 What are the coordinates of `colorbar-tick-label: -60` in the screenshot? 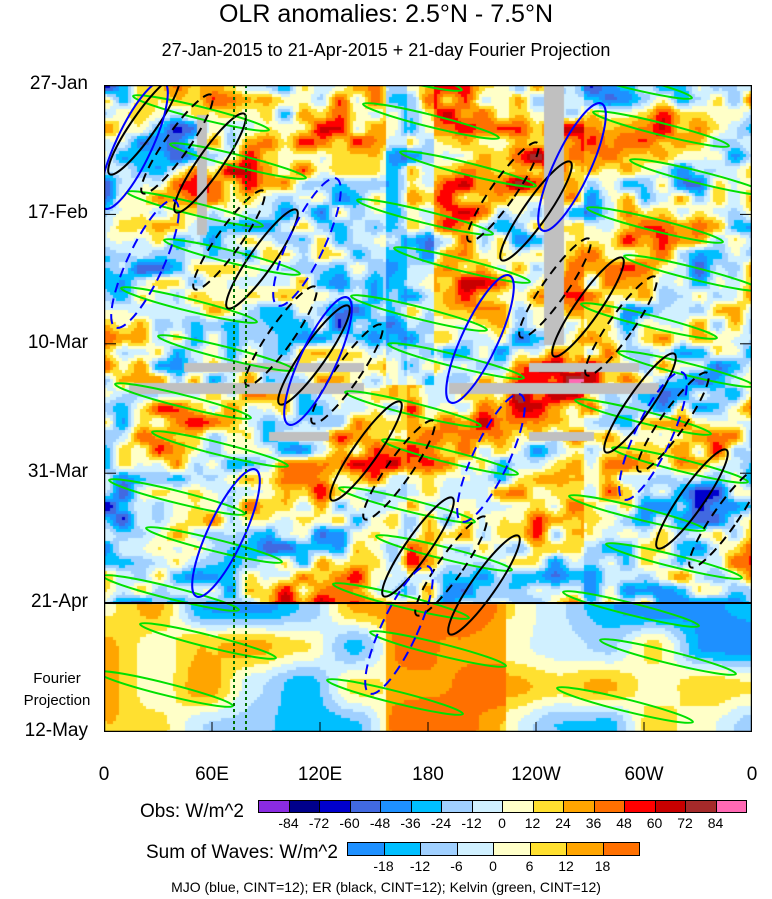 It's located at (349, 823).